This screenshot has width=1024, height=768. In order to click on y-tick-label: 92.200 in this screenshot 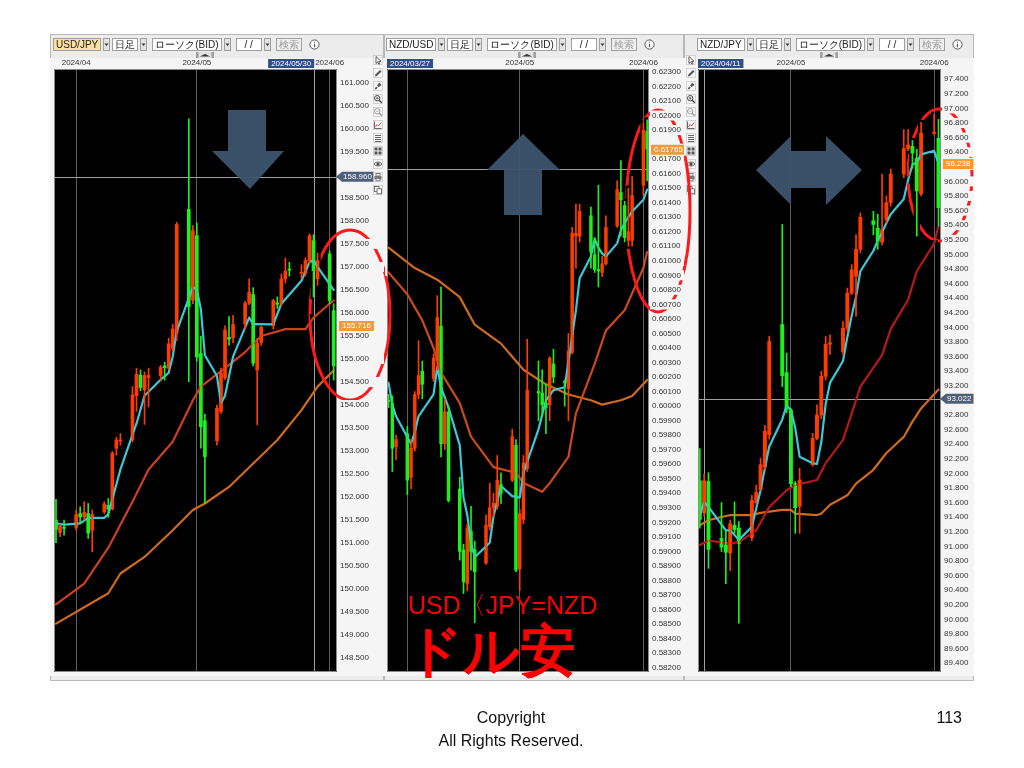, I will do `click(957, 459)`.